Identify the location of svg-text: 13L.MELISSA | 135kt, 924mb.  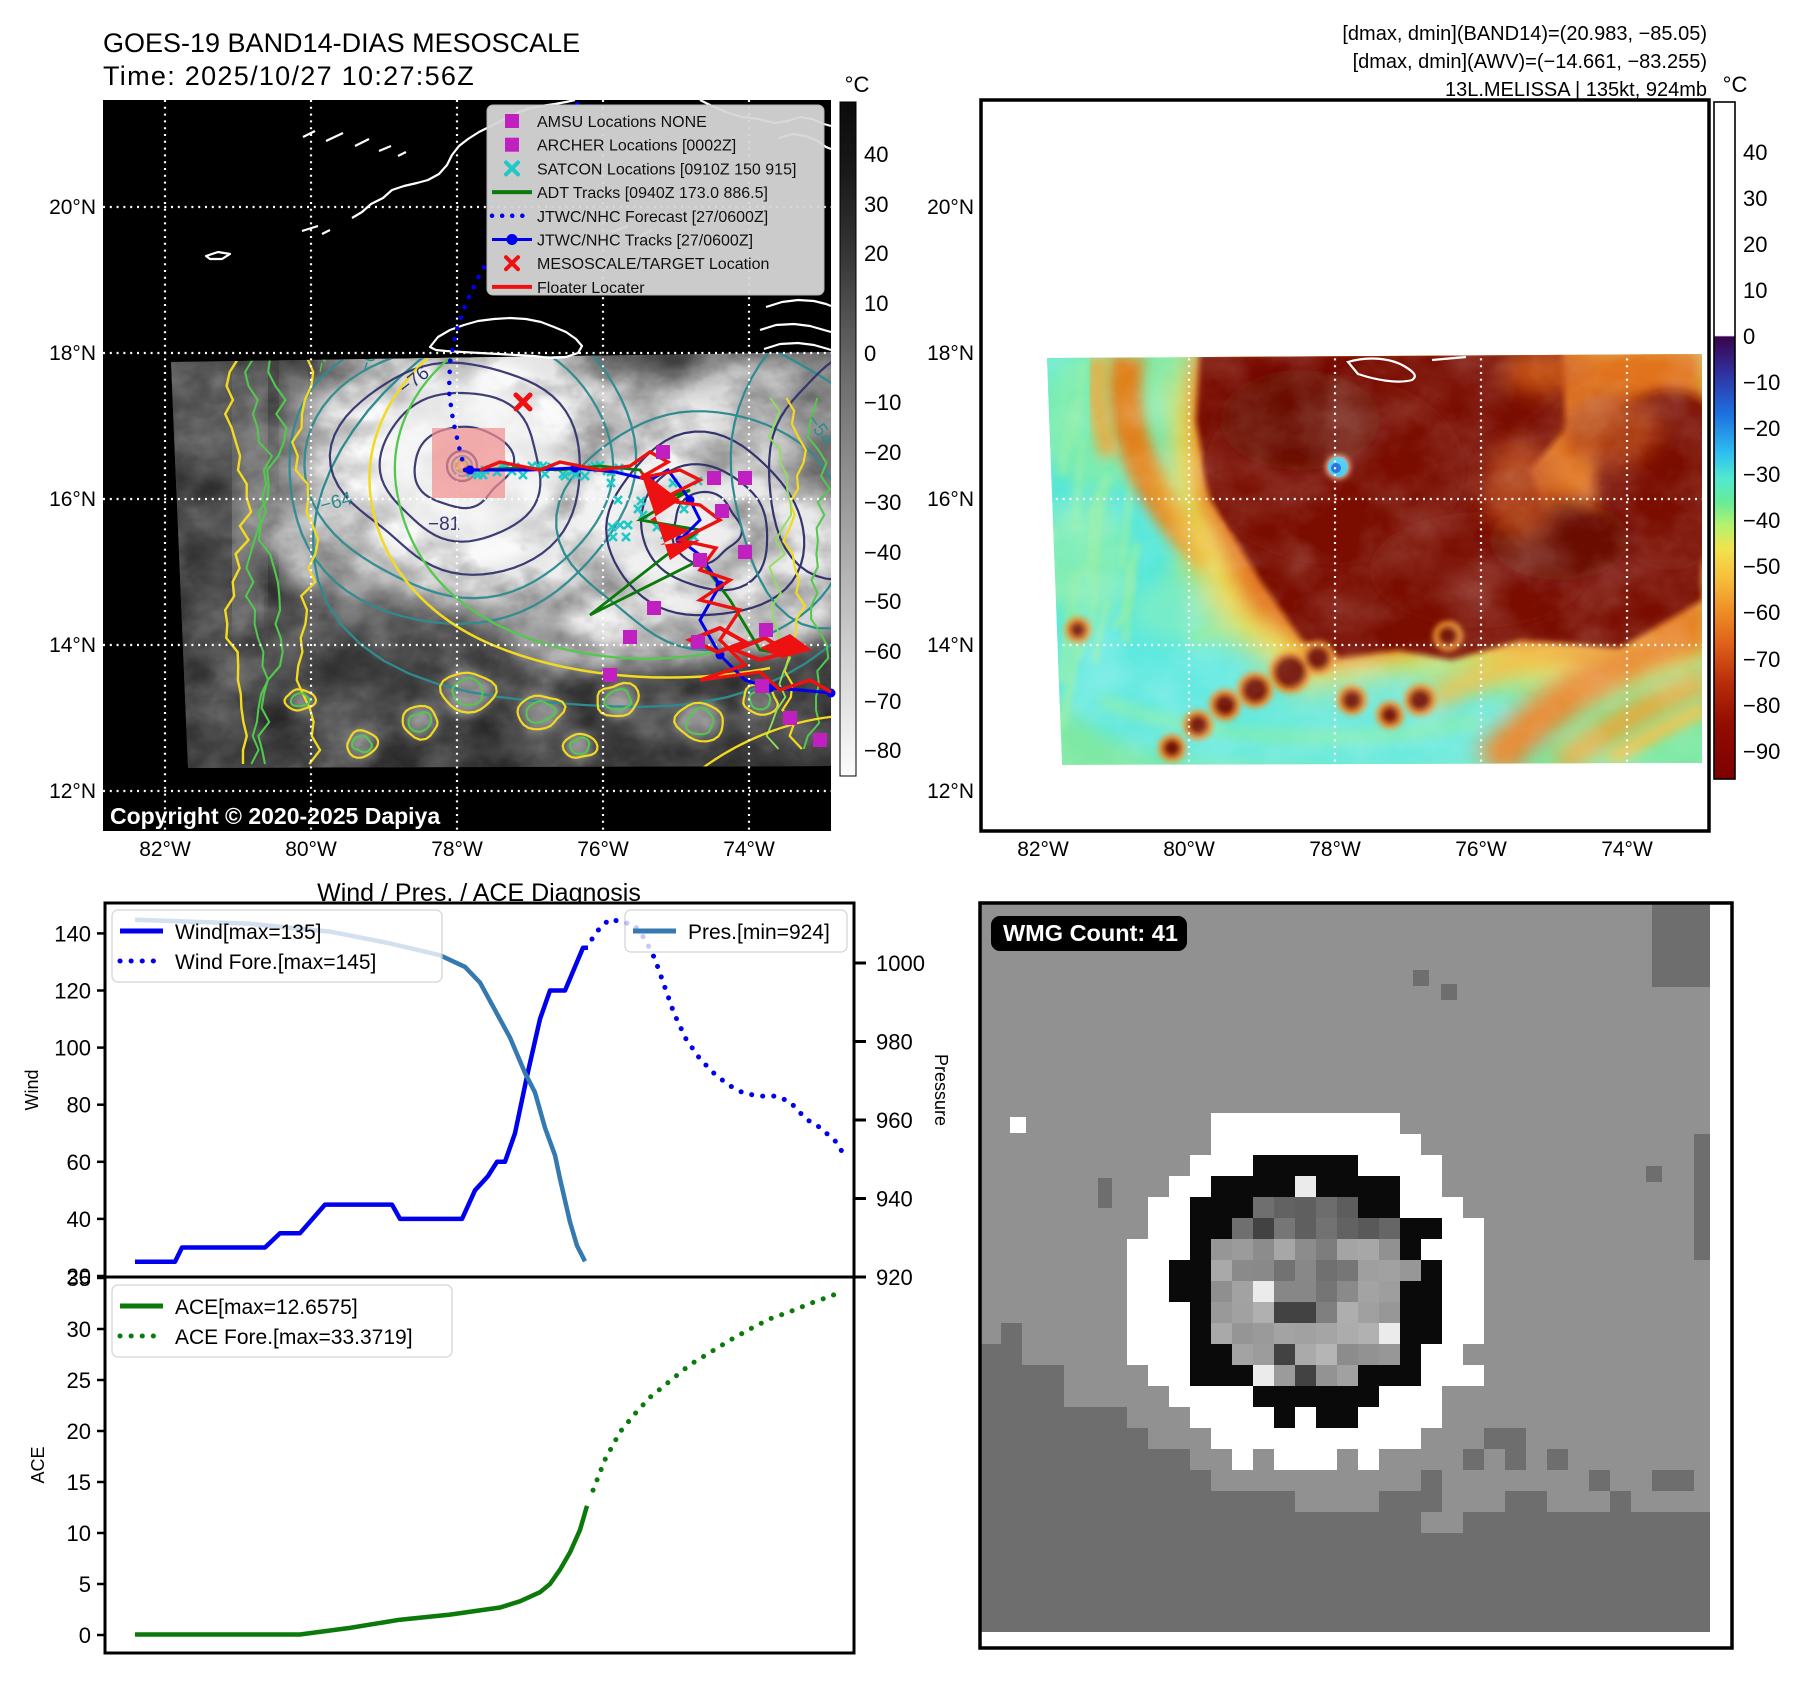
(1576, 90).